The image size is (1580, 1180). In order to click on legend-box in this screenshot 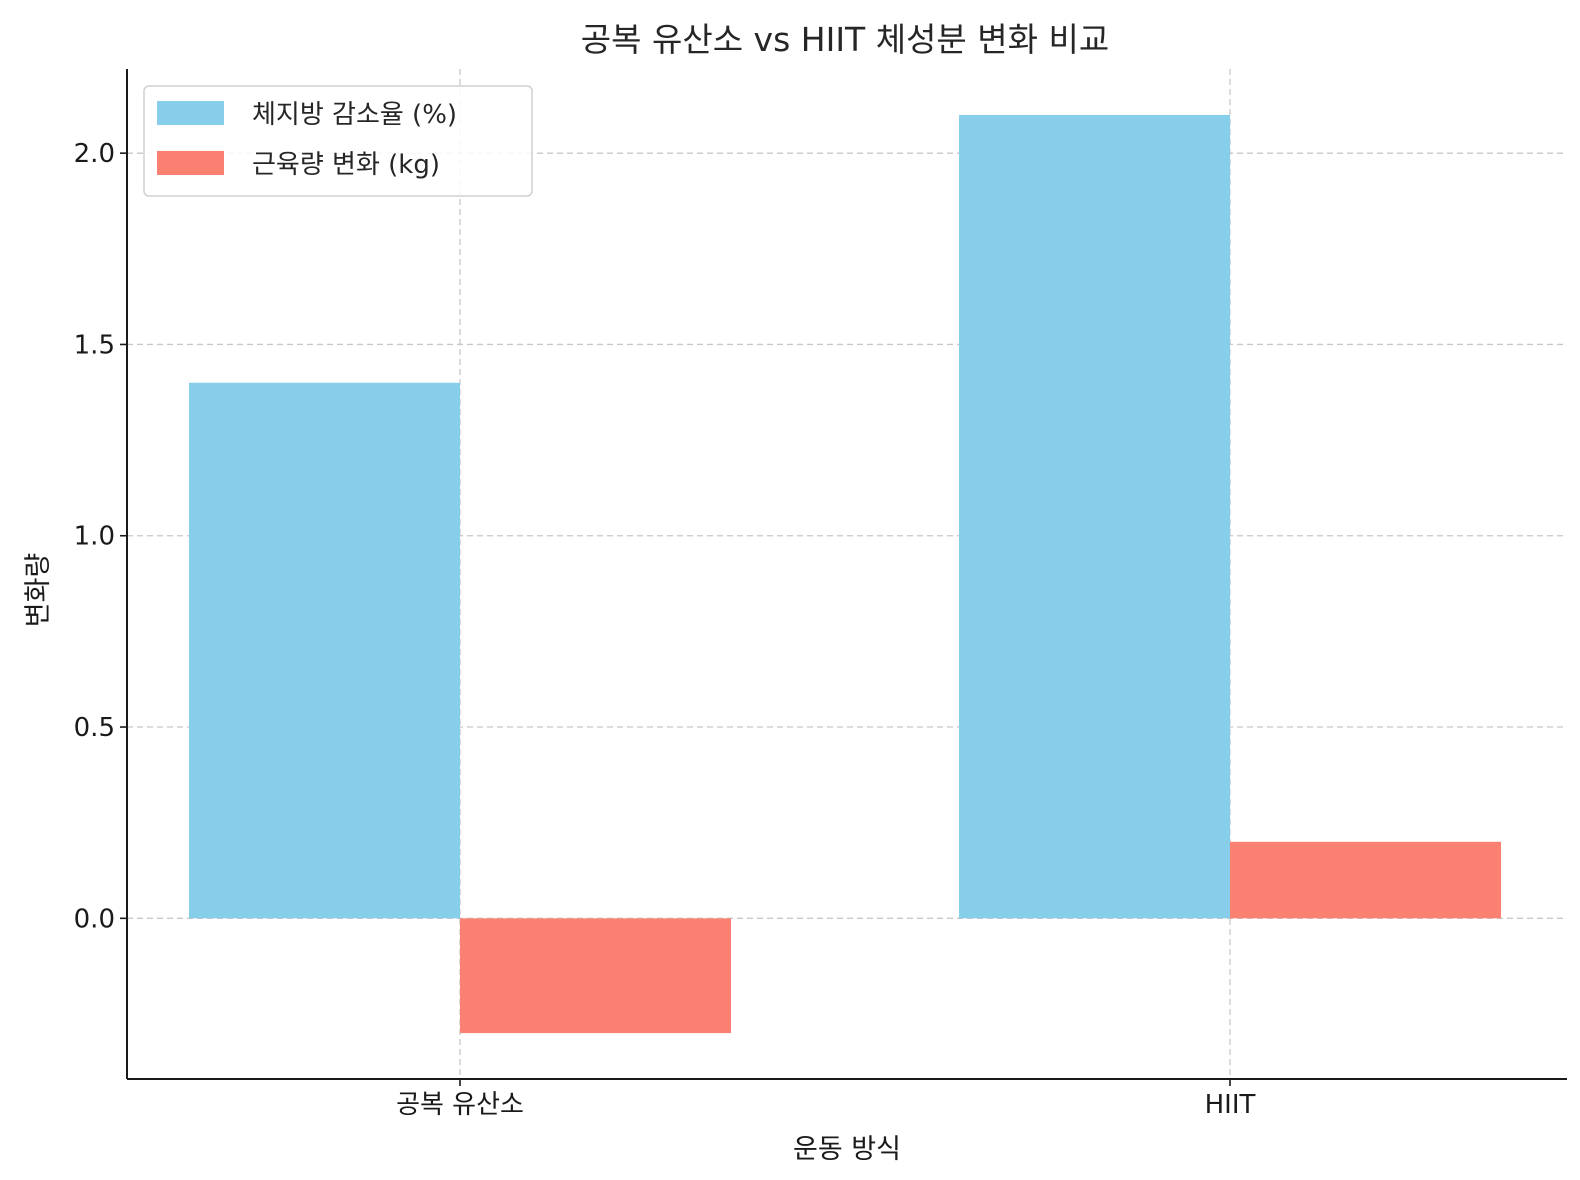, I will do `click(338, 141)`.